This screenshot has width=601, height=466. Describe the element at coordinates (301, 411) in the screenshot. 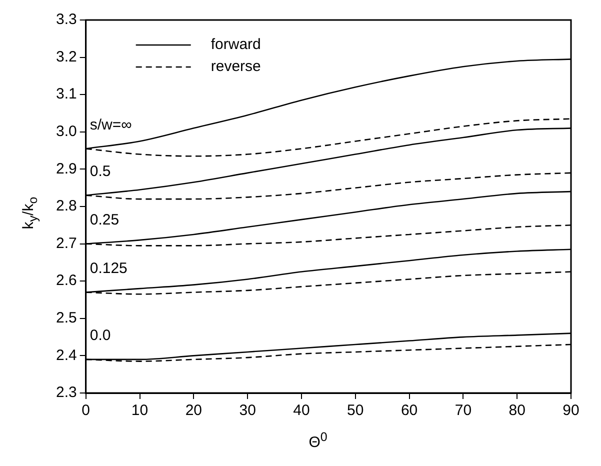

I see `x-tick-label: 40` at that location.